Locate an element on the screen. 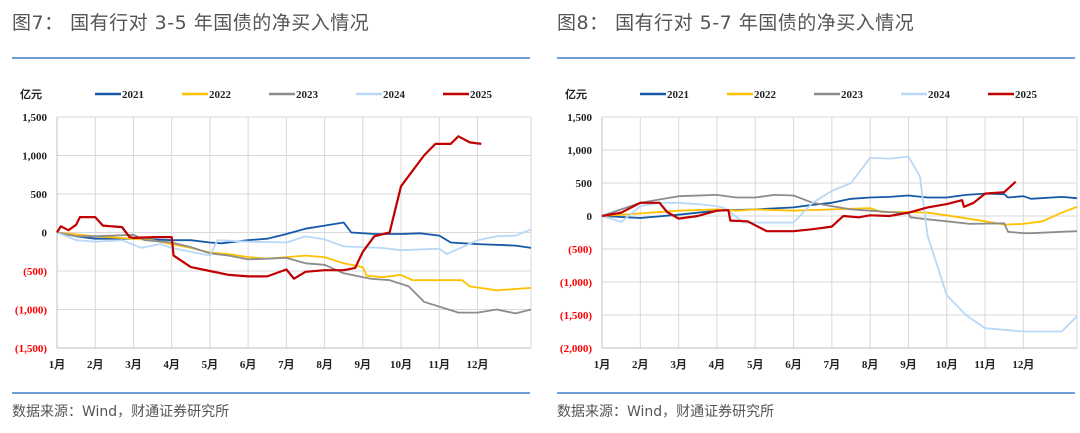 The height and width of the screenshot is (433, 1080). figure-8-title: 图8： 国有行对 5-7 年国债的净买入情况 is located at coordinates (736, 23).